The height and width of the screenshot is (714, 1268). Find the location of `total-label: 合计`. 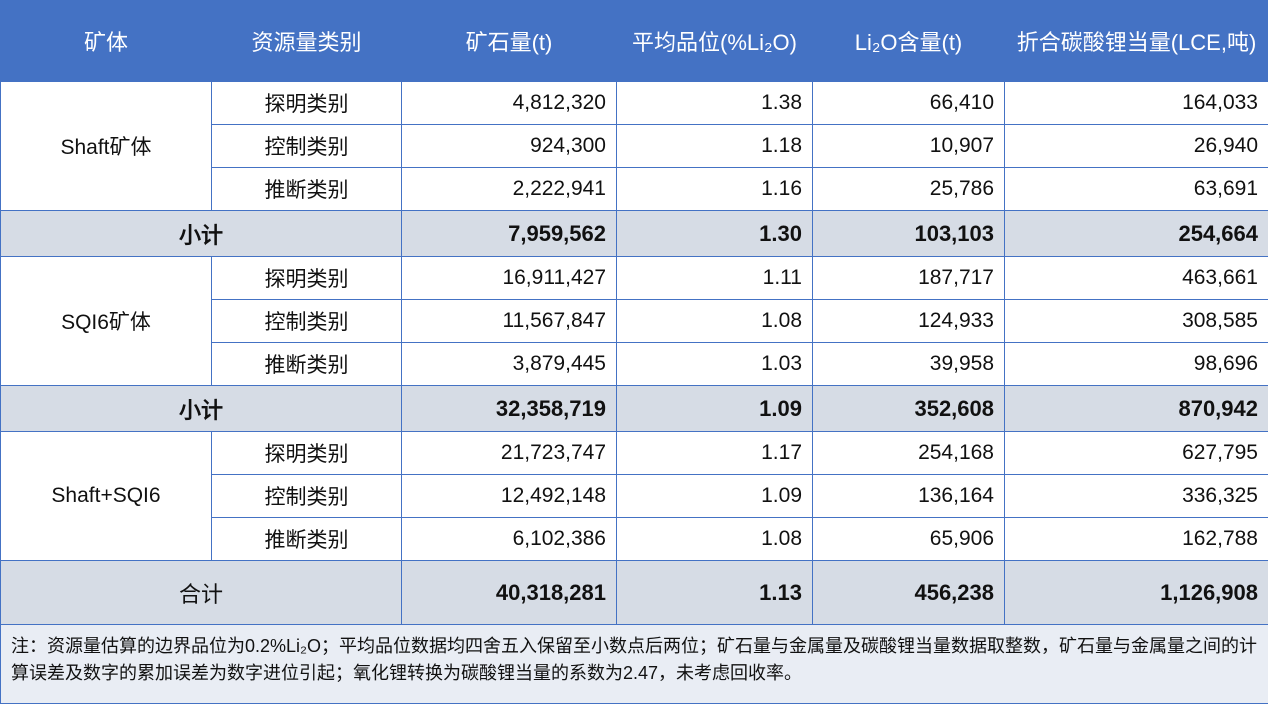

total-label: 合计 is located at coordinates (201, 592).